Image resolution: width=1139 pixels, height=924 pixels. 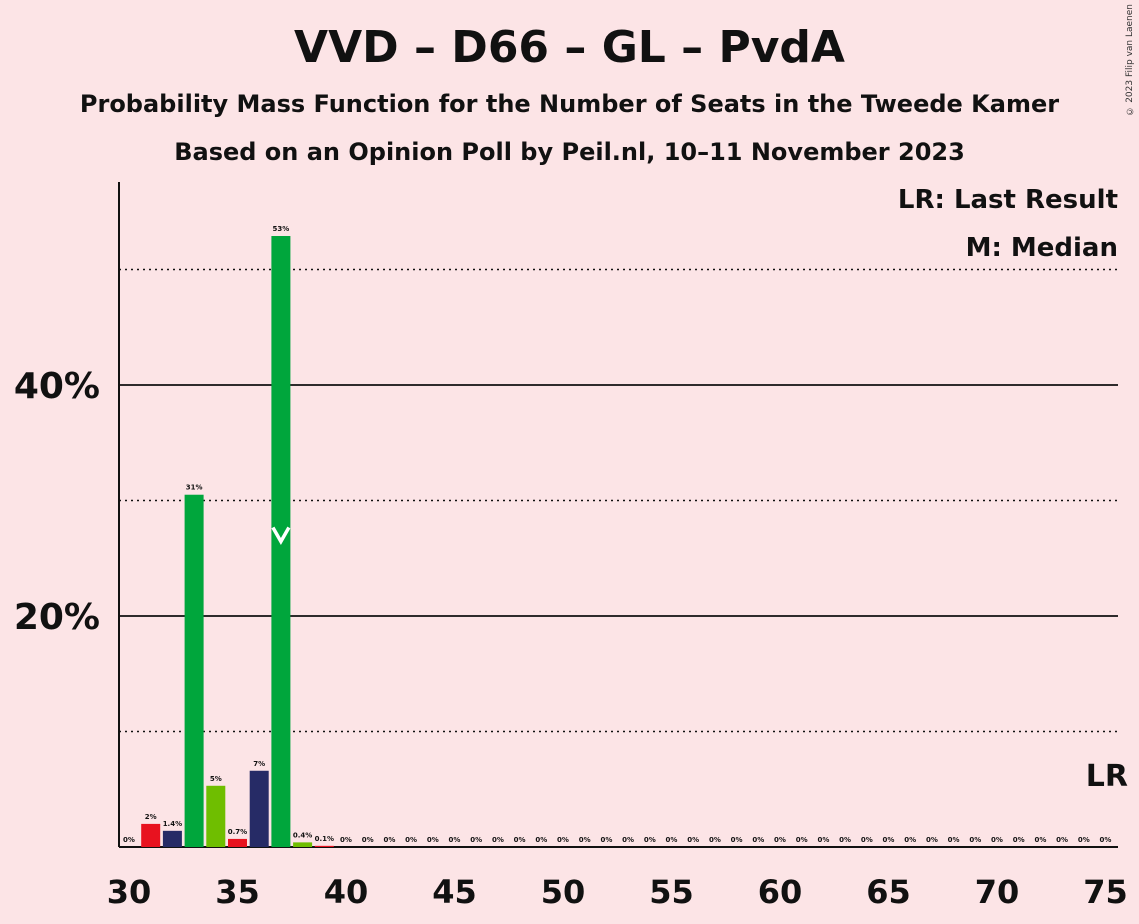 I want to click on legend-last-result: LR: Last Result, so click(x=1007, y=200).